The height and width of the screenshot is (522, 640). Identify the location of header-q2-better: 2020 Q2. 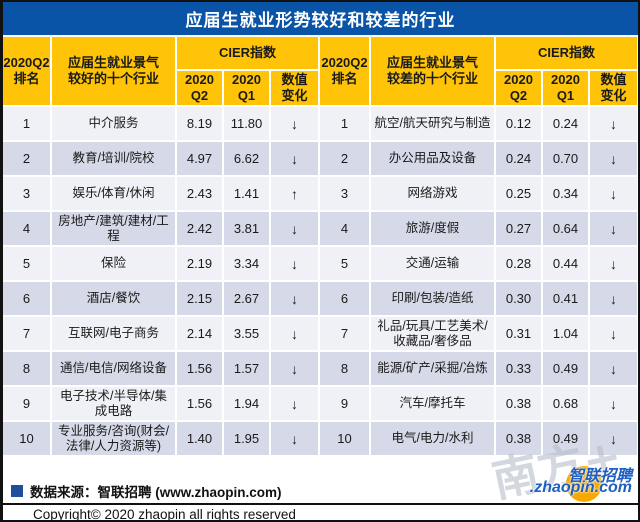
(199, 88).